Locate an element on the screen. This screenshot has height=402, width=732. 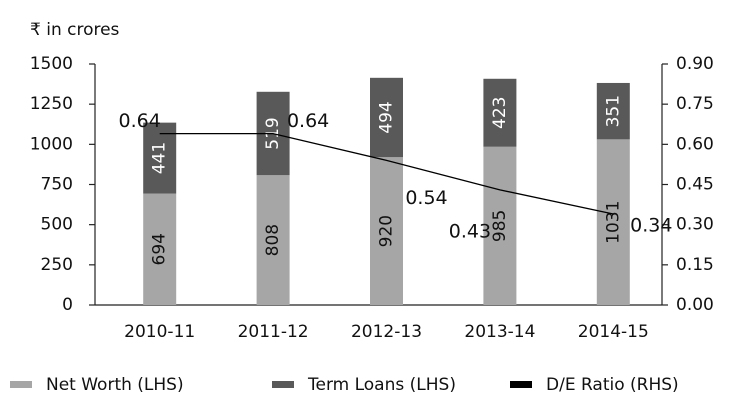
y2-tick-label: 0.45 is located at coordinates (695, 185).